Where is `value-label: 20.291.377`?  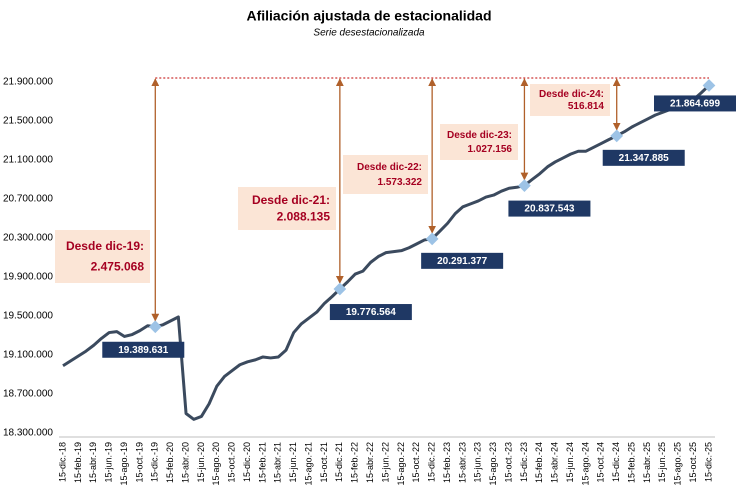
value-label: 20.291.377 is located at coordinates (462, 261).